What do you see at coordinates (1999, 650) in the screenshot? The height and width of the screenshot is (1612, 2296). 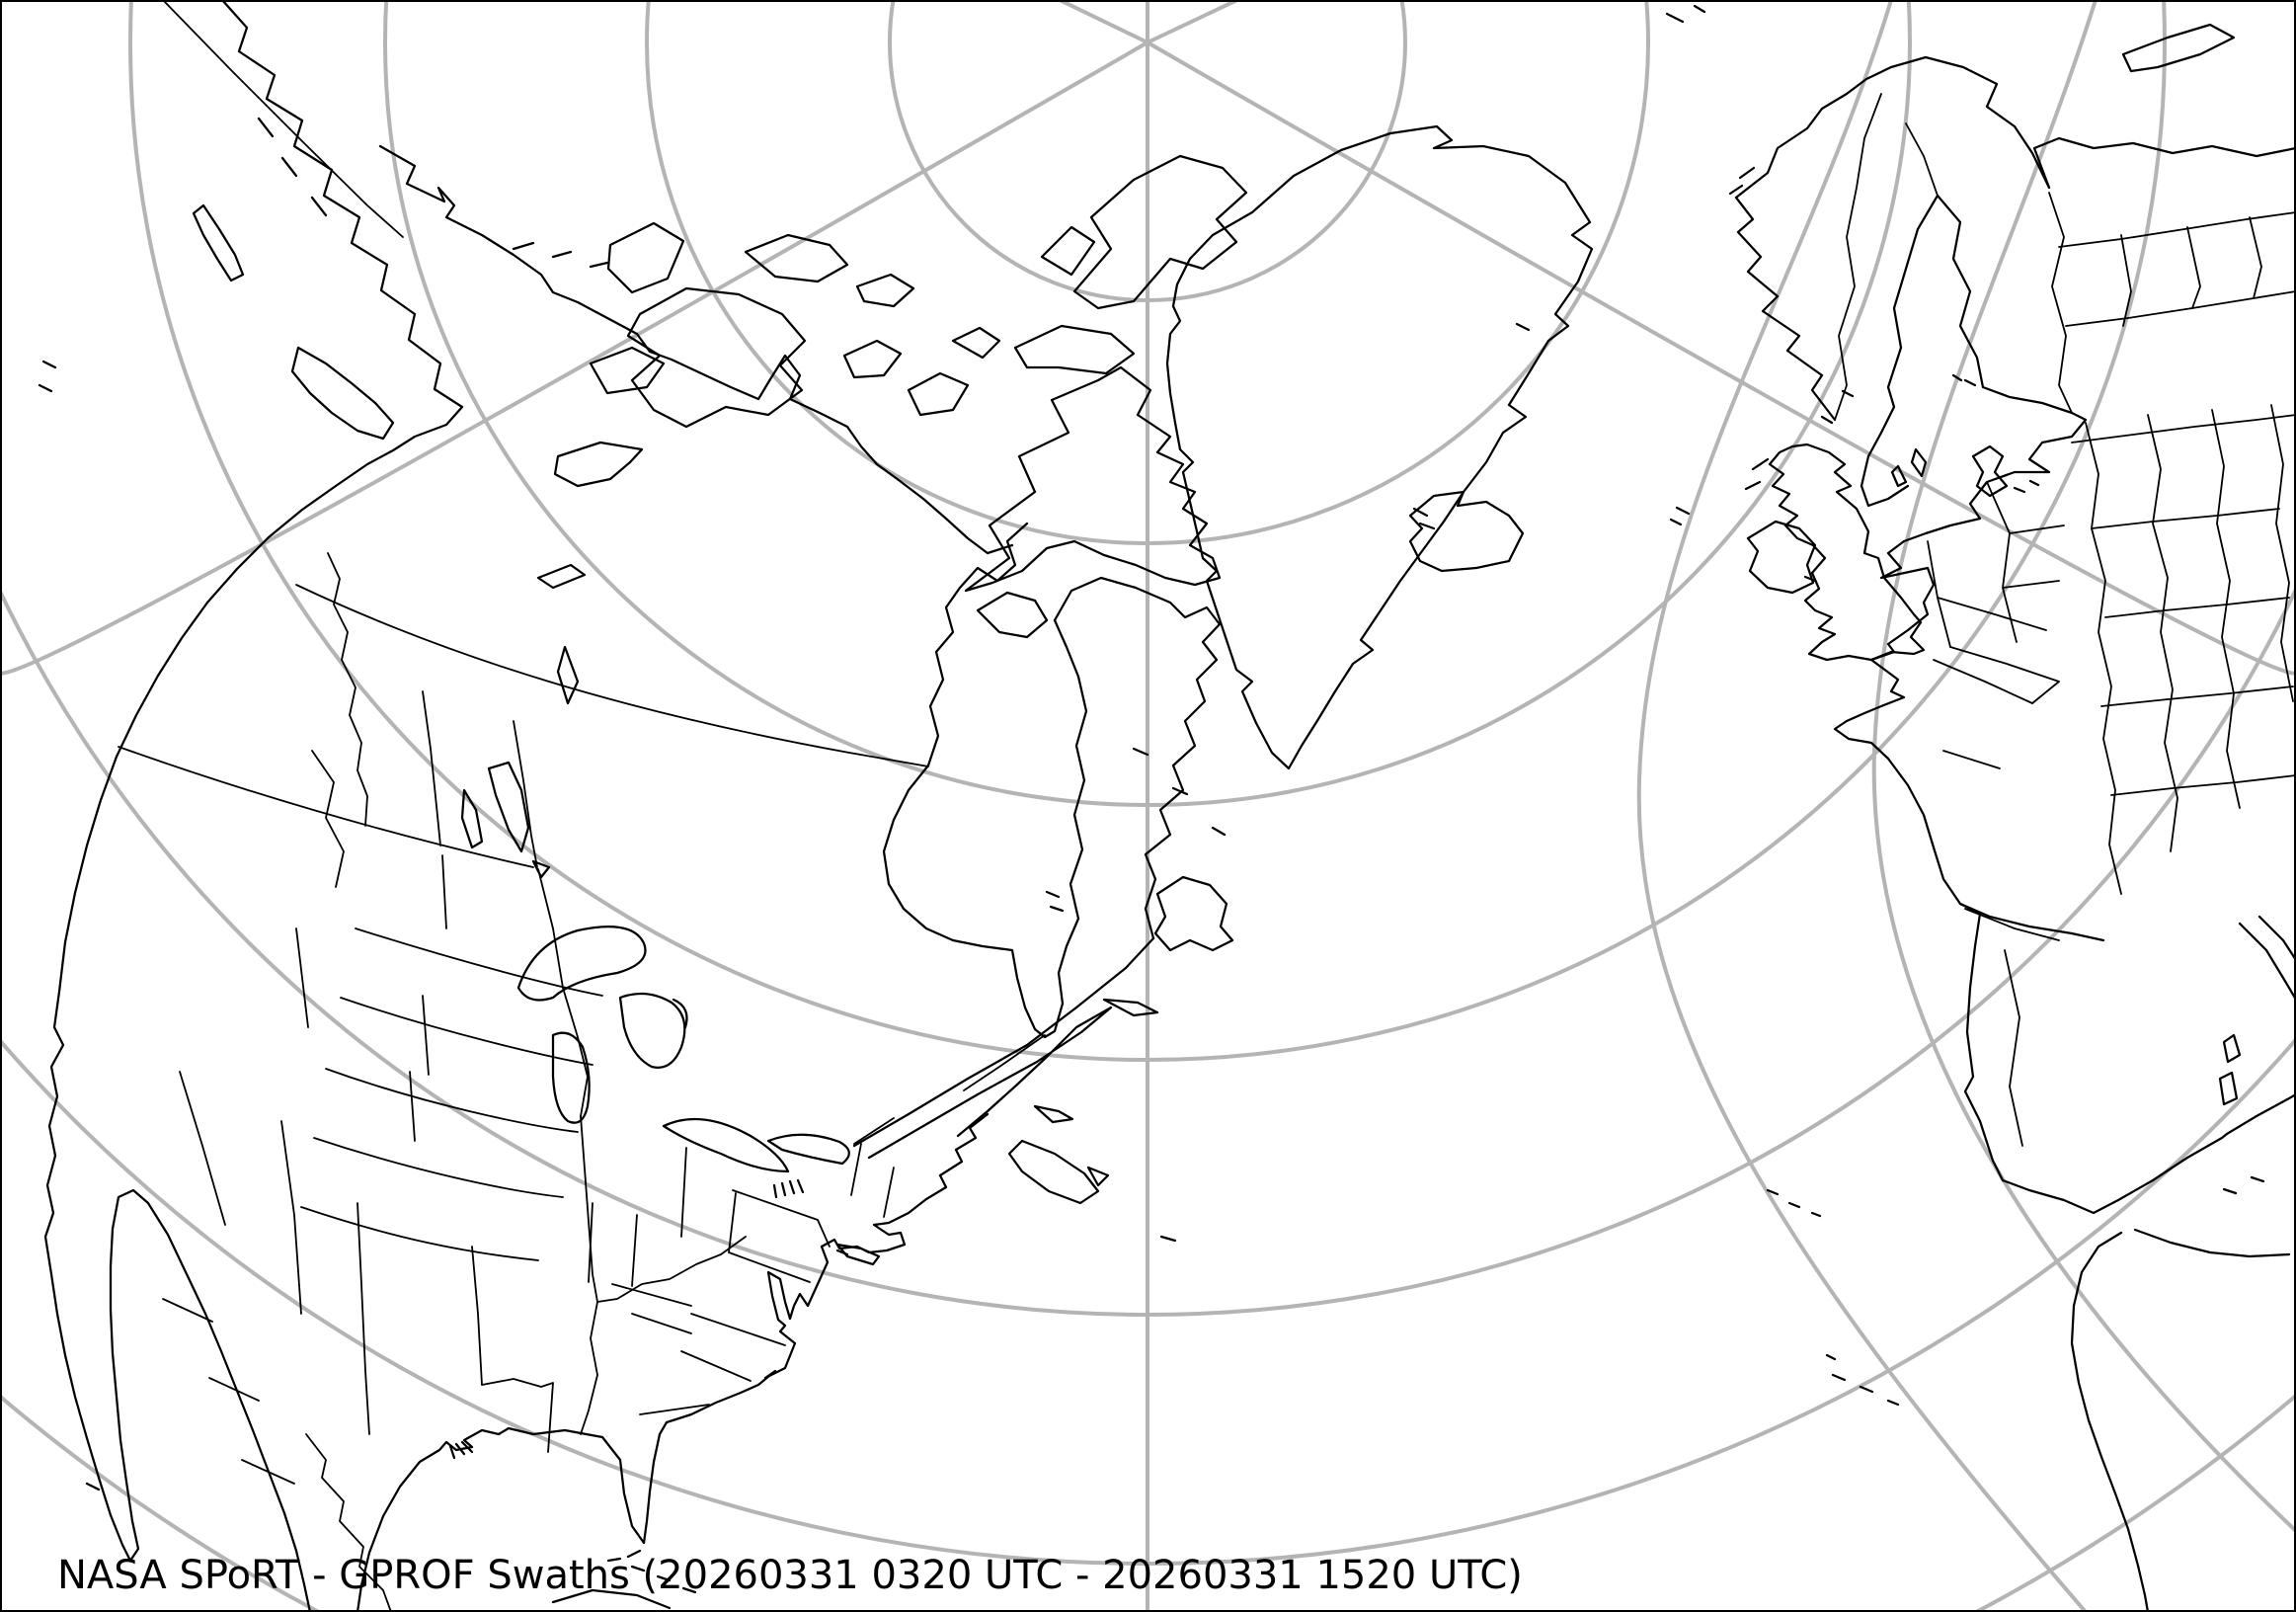 I see `germany-central-mesh` at bounding box center [1999, 650].